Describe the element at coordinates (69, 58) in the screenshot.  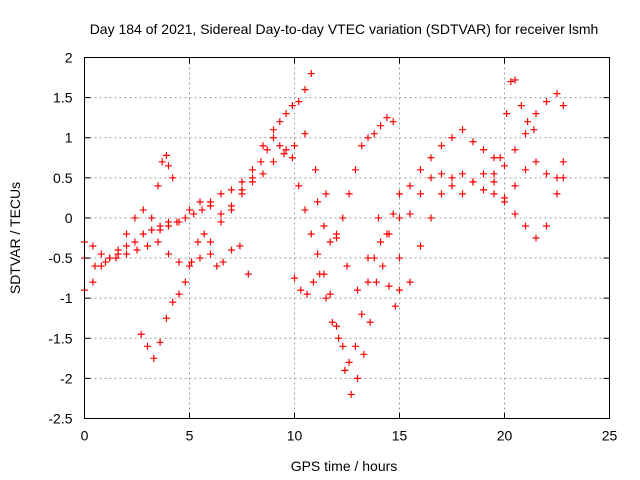
I see `y-tick-label: 2` at that location.